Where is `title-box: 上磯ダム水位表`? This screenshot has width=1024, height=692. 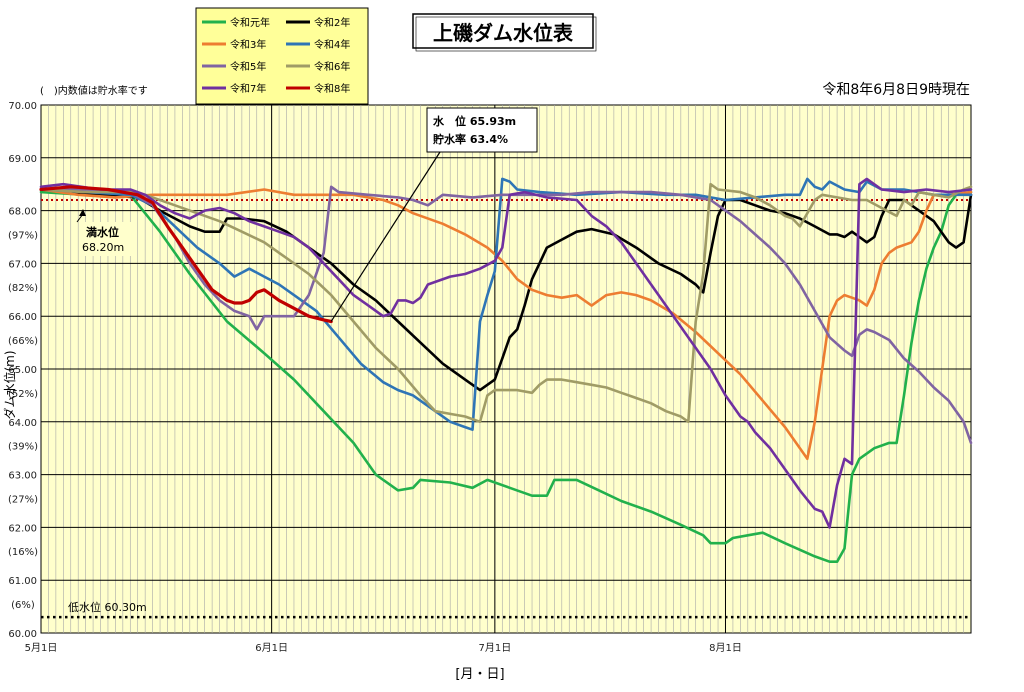 title-box: 上磯ダム水位表 is located at coordinates (504, 32).